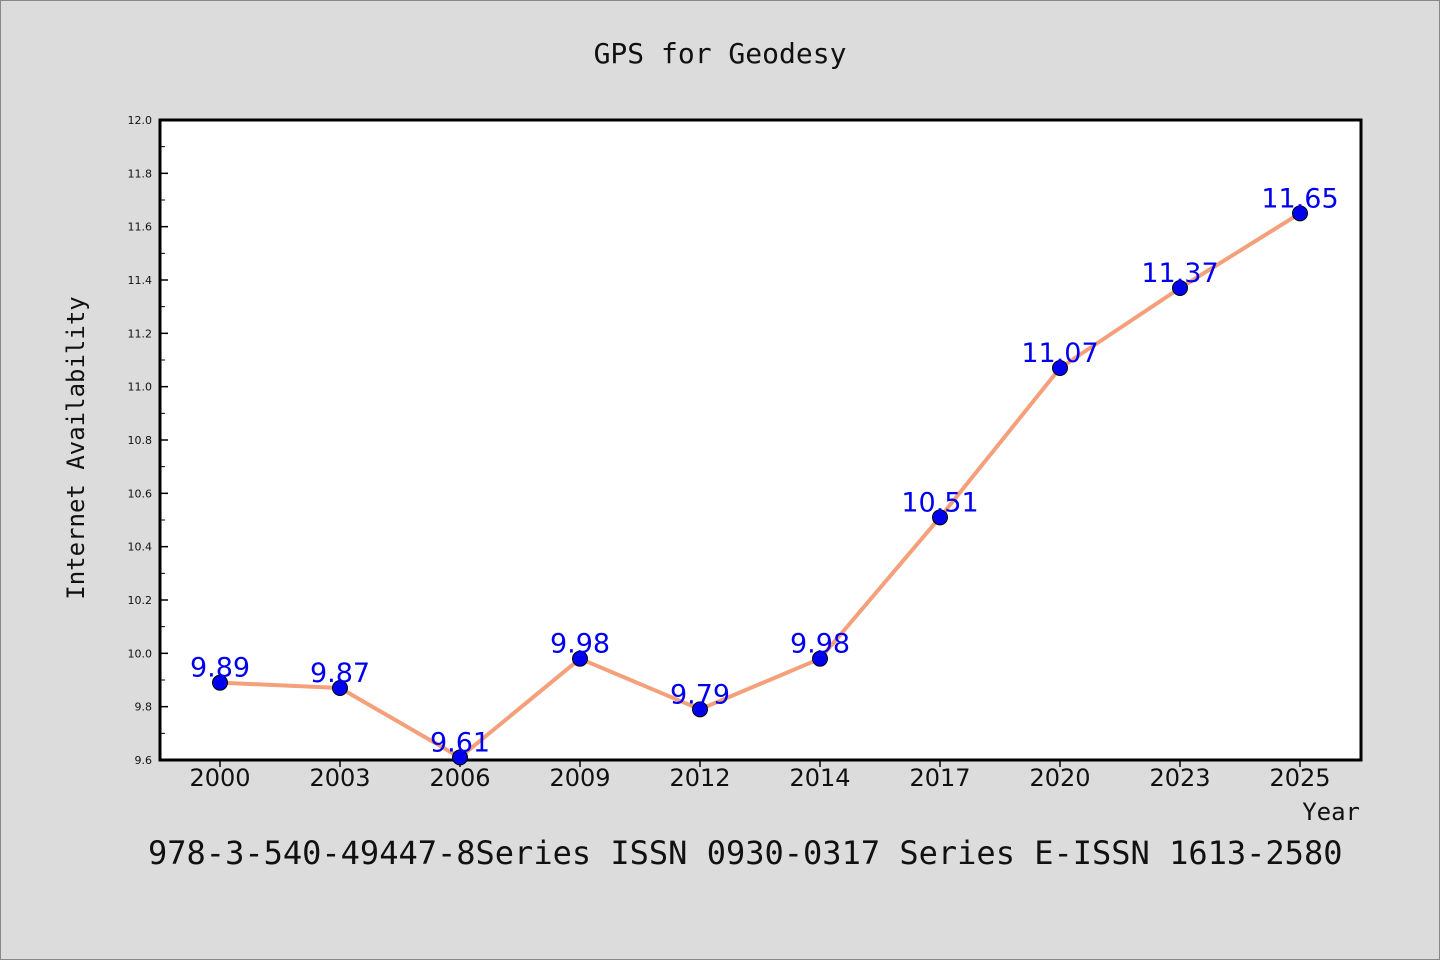 The height and width of the screenshot is (960, 1440). Describe the element at coordinates (76, 447) in the screenshot. I see `y-axis-label: Internet Availability` at that location.